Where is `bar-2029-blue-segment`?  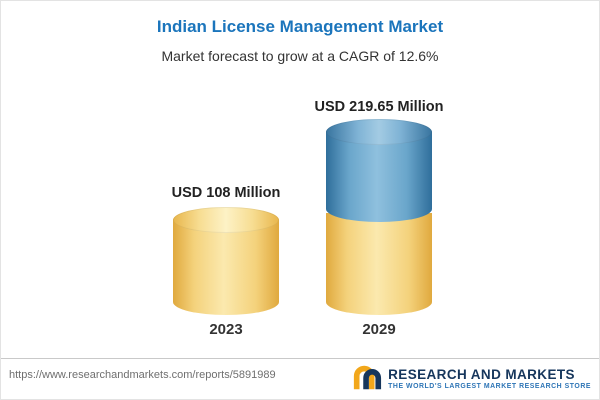
bar-2029-blue-segment is located at coordinates (379, 177).